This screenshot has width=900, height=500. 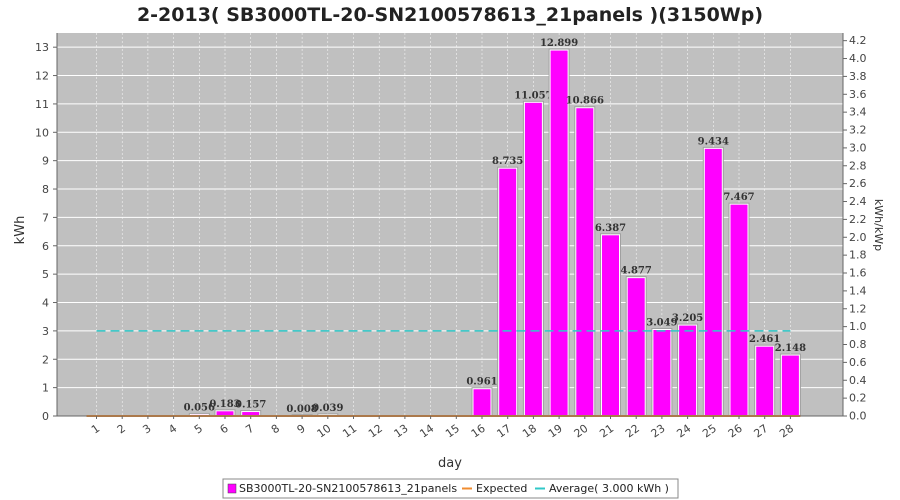 I want to click on y-axis-label: kWh, so click(x=20, y=230).